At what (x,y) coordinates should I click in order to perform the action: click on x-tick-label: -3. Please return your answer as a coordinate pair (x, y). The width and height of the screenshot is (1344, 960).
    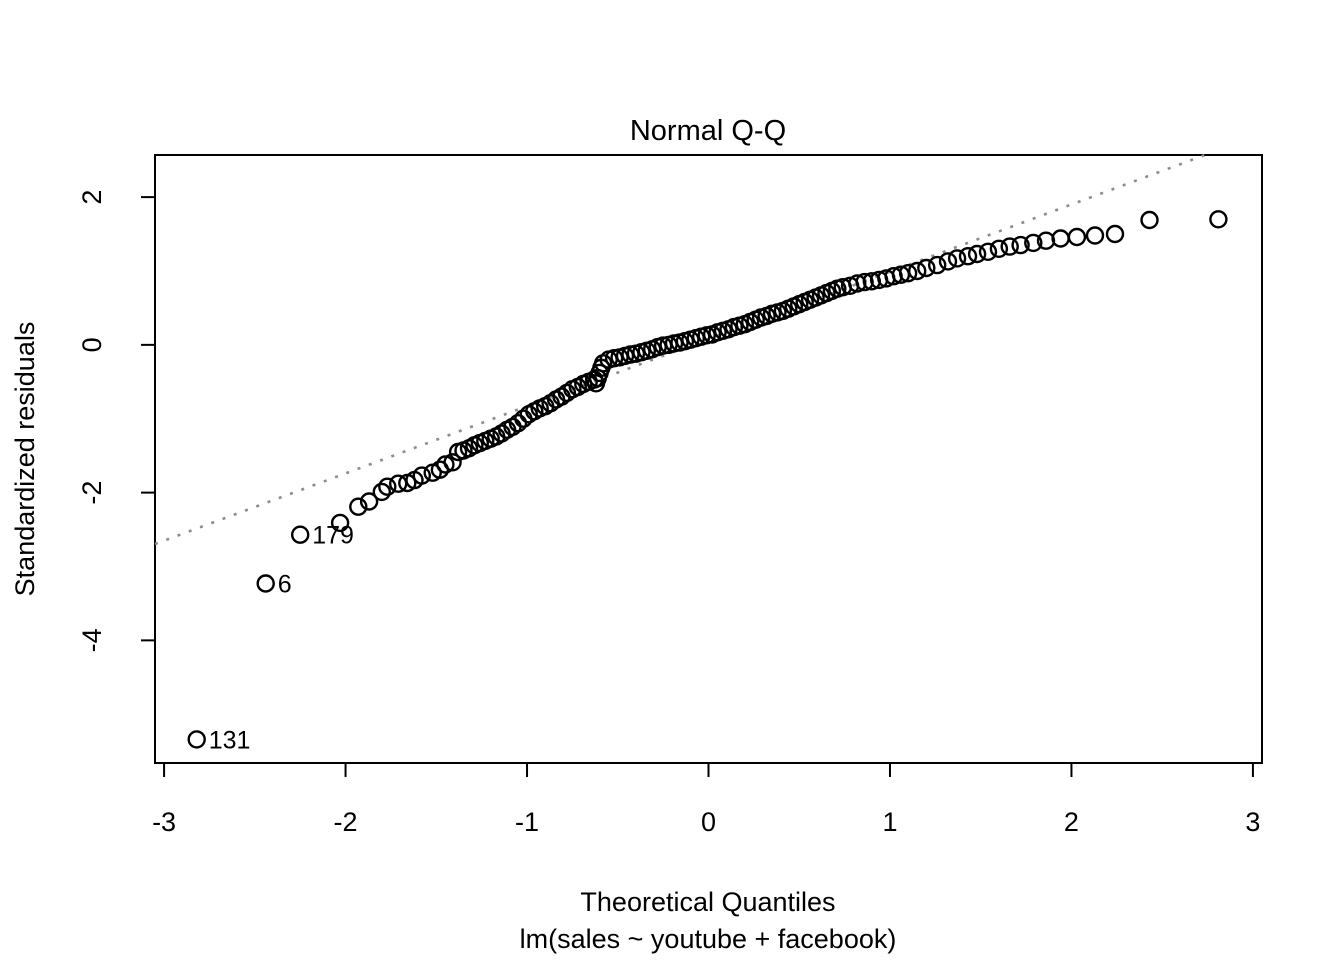
    Looking at the image, I should click on (164, 822).